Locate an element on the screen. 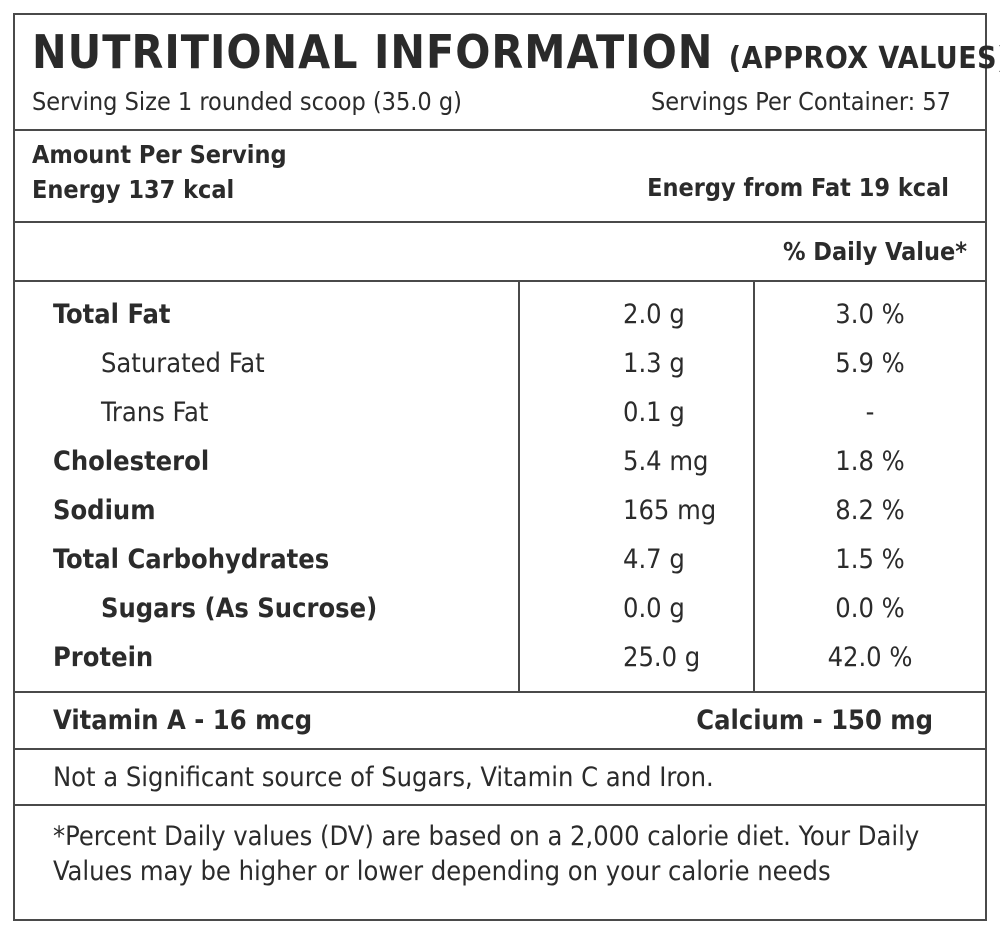 The image size is (1000, 929). nutrient-name: Total Carbohydrates is located at coordinates (191, 559).